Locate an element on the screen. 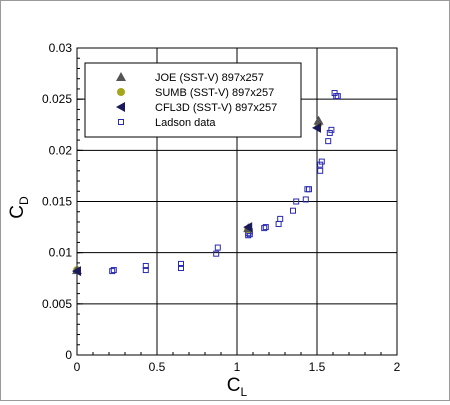 The height and width of the screenshot is (405, 450). x-tick-label: 2 is located at coordinates (397, 367).